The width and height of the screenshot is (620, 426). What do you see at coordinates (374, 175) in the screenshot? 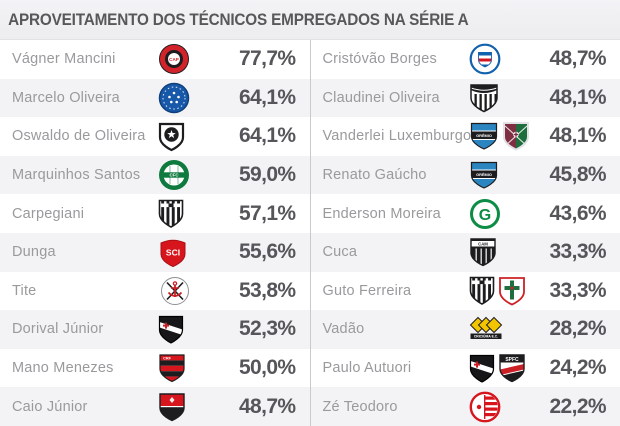
I see `coach-name: Renato Gaúcho` at bounding box center [374, 175].